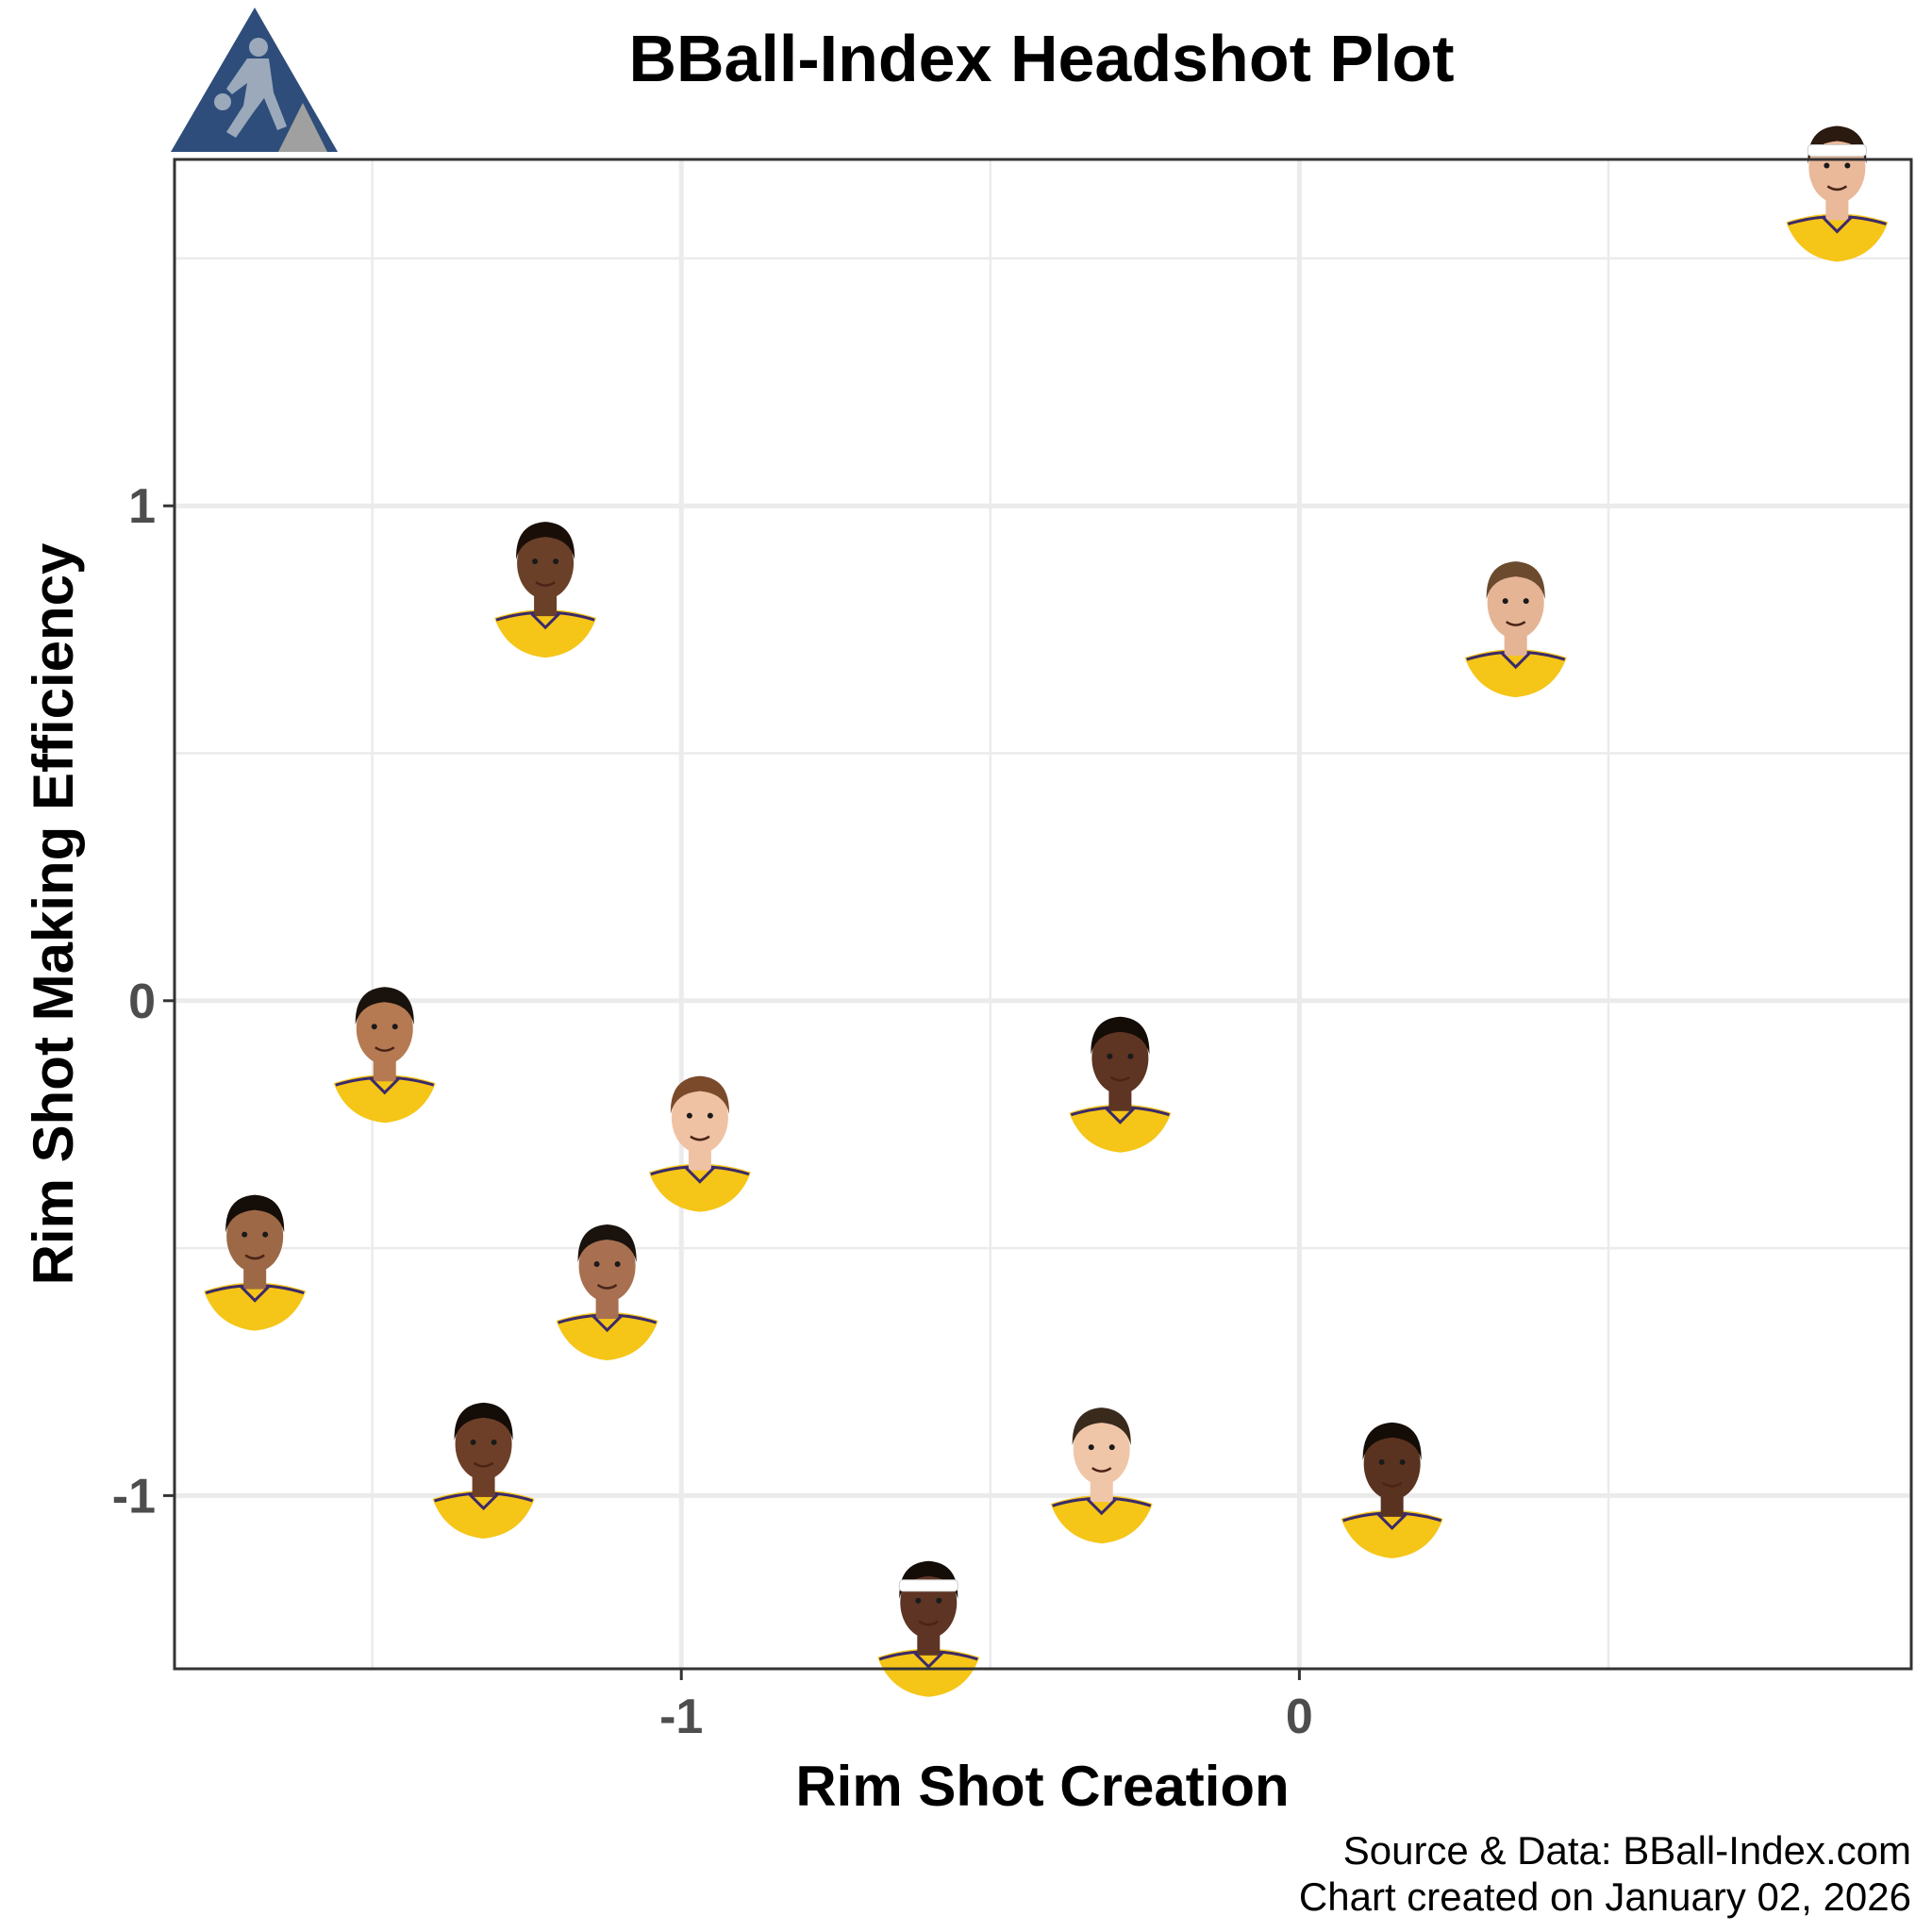  Describe the element at coordinates (1042, 1787) in the screenshot. I see `x-axis-title: Rim Shot Creation` at that location.